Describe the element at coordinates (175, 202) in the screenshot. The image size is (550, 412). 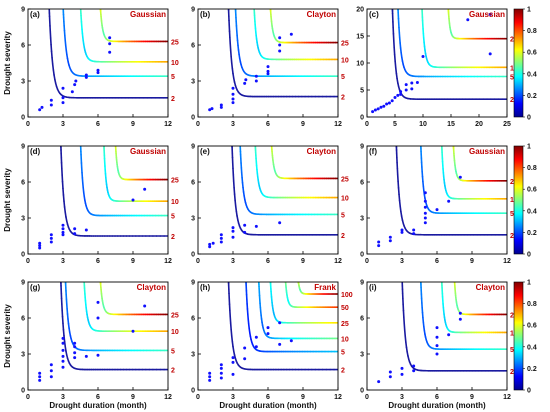
I see `return-period-label: 10` at that location.